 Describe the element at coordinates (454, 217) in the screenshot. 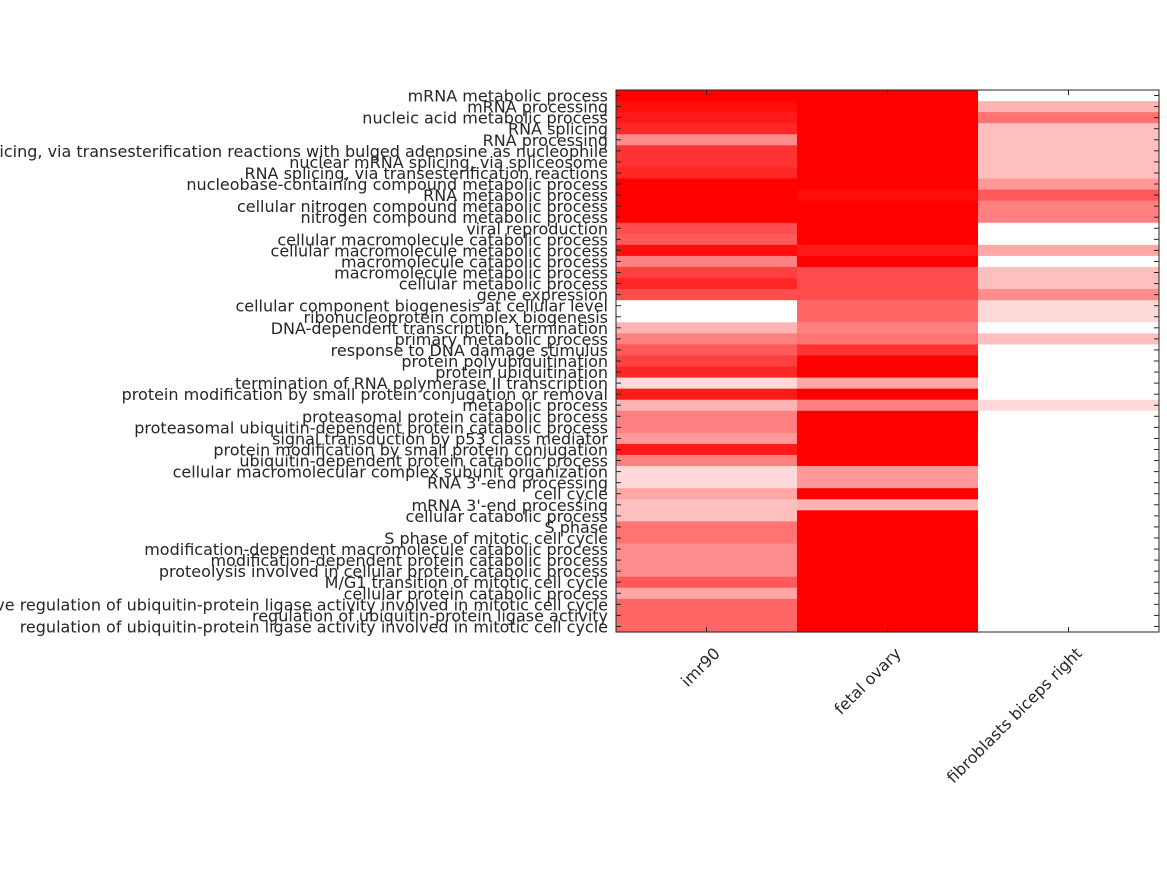

I see `row-label: nitrogen compound metabolic process` at that location.